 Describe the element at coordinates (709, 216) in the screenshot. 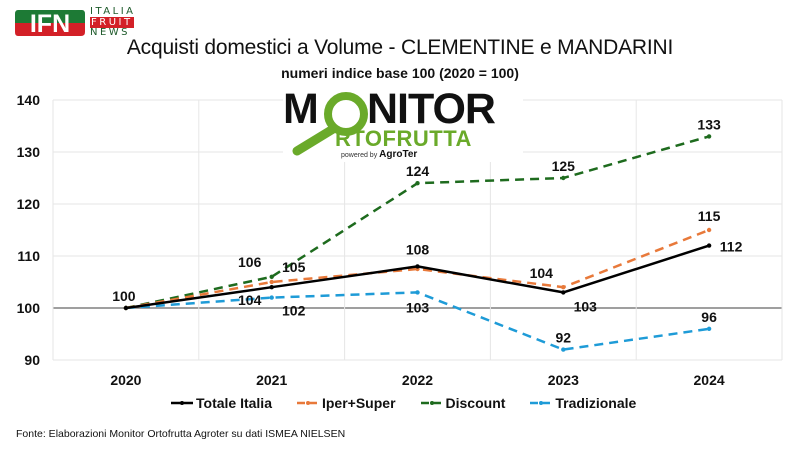

I see `data-label-iper: 115` at that location.